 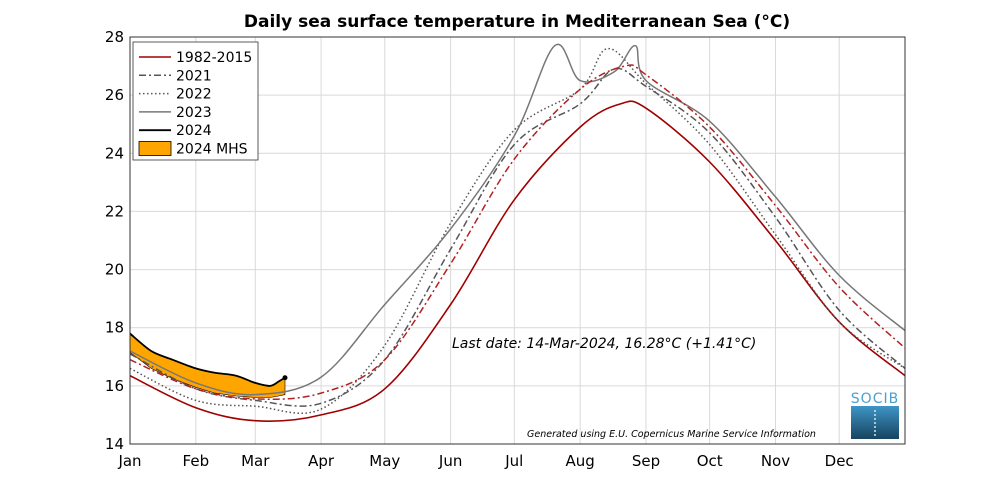 I want to click on x-tick-label: Mar, so click(x=255, y=461).